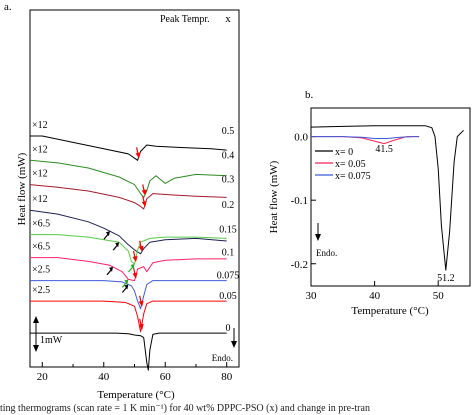  Describe the element at coordinates (166, 377) in the screenshot. I see `x-tick-label-a-2: 60` at that location.